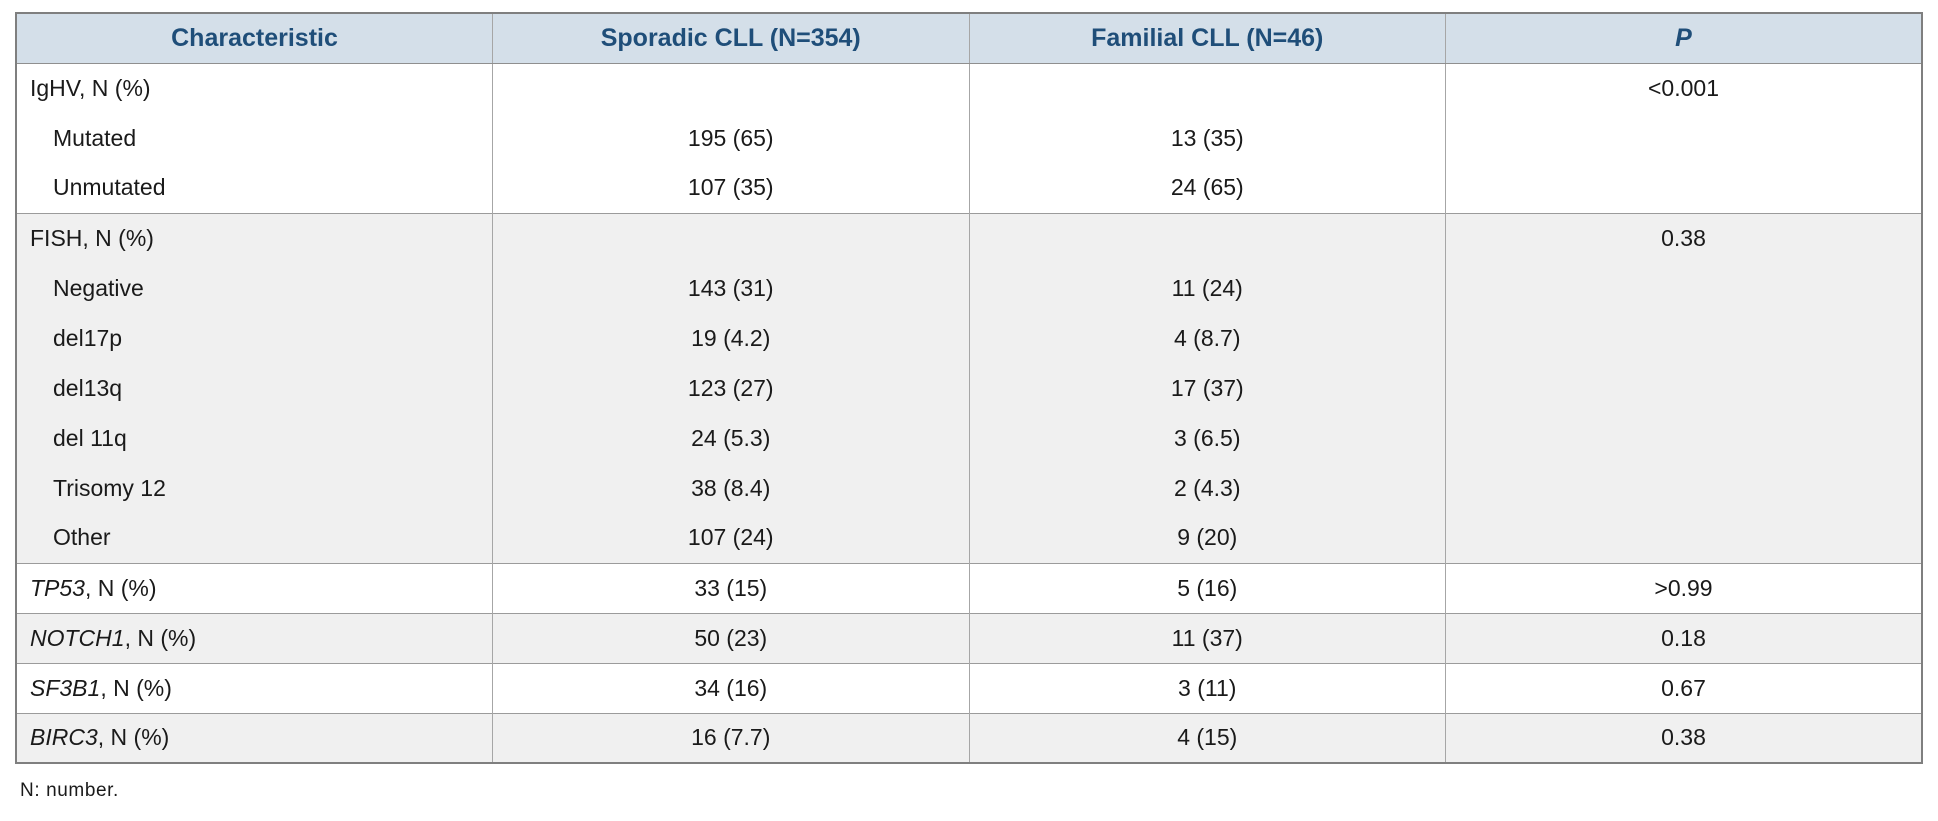 The image size is (1938, 821). I want to click on cell-sporadic-value: 143 (31), so click(731, 288).